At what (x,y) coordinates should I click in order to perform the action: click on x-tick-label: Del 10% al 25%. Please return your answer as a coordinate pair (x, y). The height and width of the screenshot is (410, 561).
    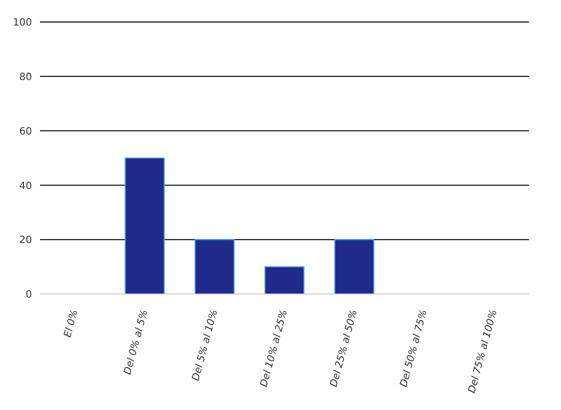
    Looking at the image, I should click on (274, 348).